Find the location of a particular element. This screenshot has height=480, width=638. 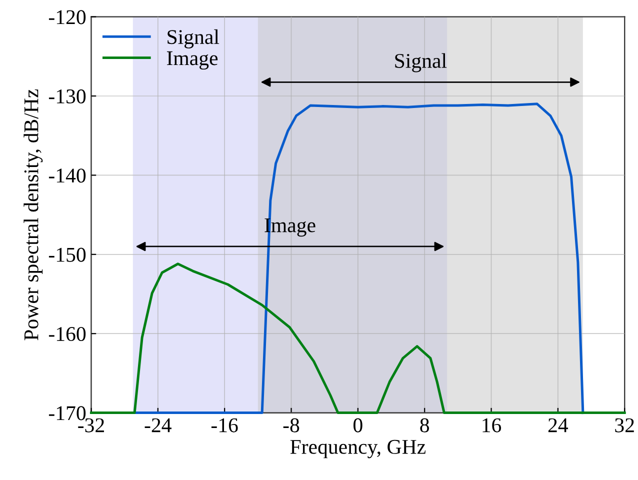

legend-label: Signal is located at coordinates (194, 38).